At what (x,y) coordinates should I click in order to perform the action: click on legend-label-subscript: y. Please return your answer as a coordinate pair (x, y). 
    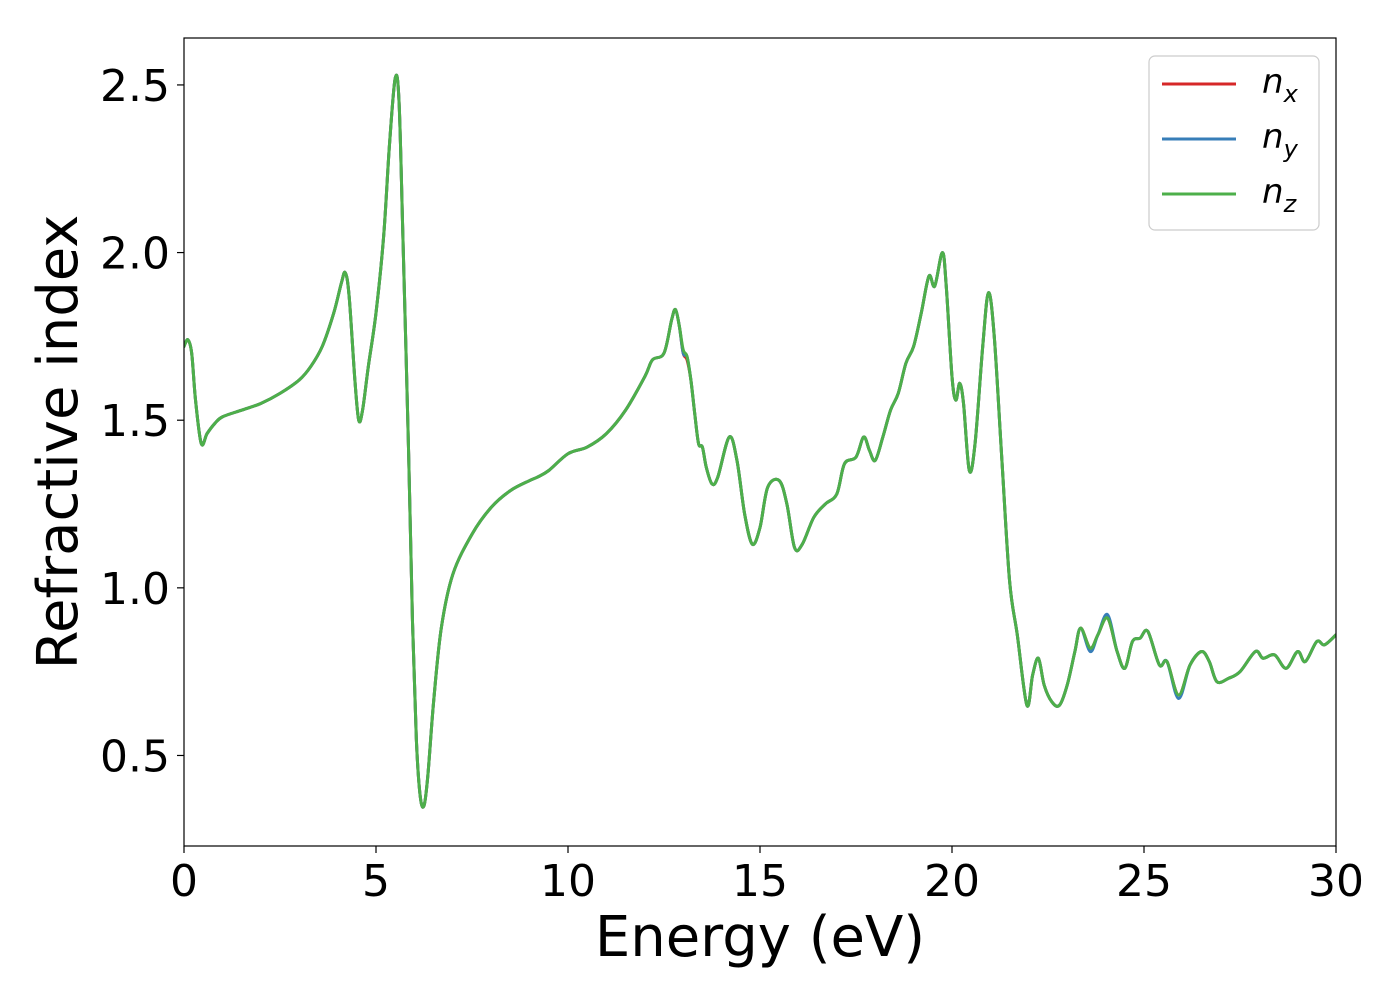
    Looking at the image, I should click on (1291, 149).